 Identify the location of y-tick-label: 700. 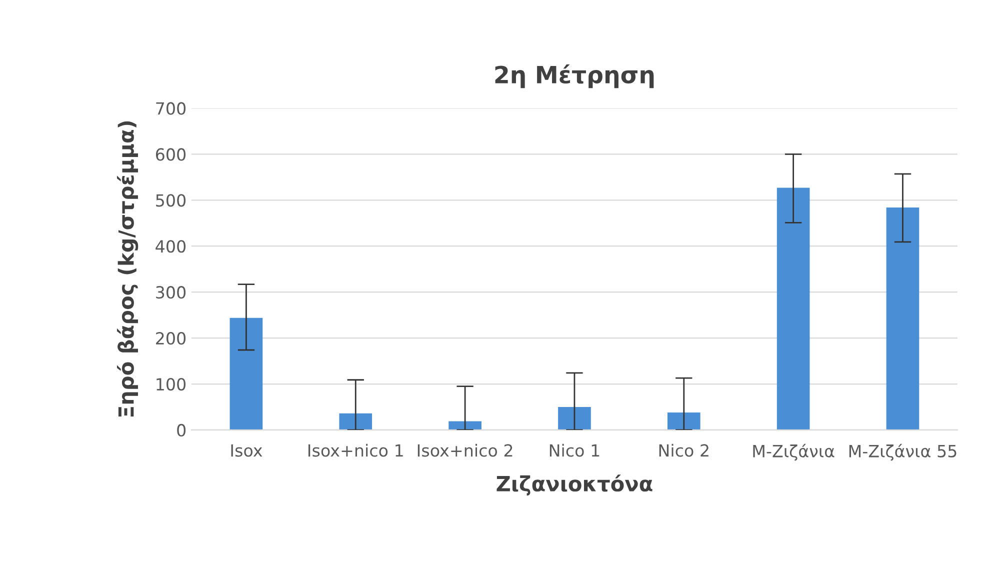
(171, 108).